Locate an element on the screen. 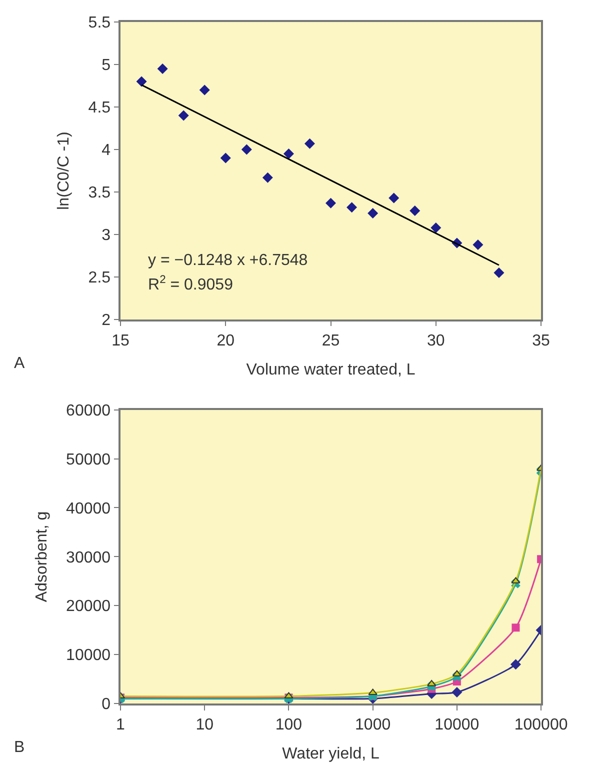 The image size is (602, 770). y-tick-label: 60000 is located at coordinates (88, 411).